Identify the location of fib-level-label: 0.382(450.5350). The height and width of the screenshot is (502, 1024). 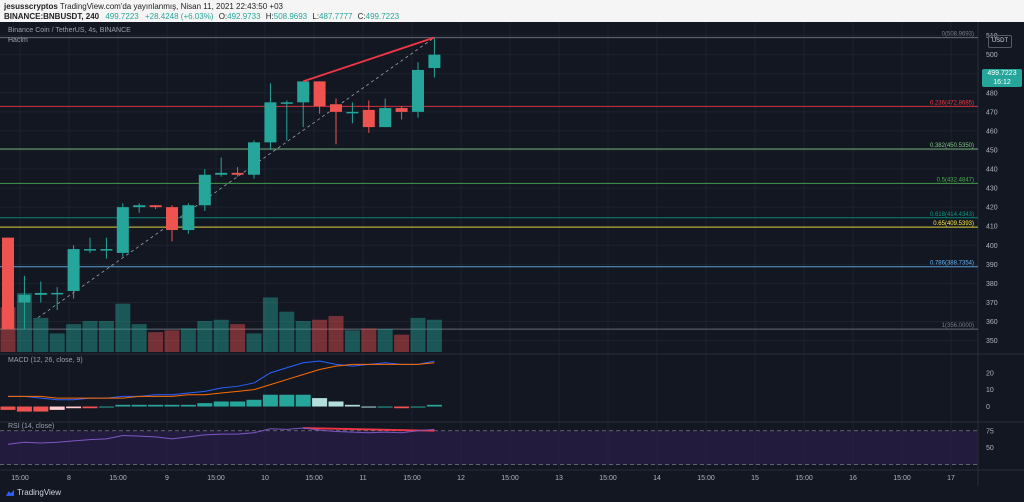
(952, 146).